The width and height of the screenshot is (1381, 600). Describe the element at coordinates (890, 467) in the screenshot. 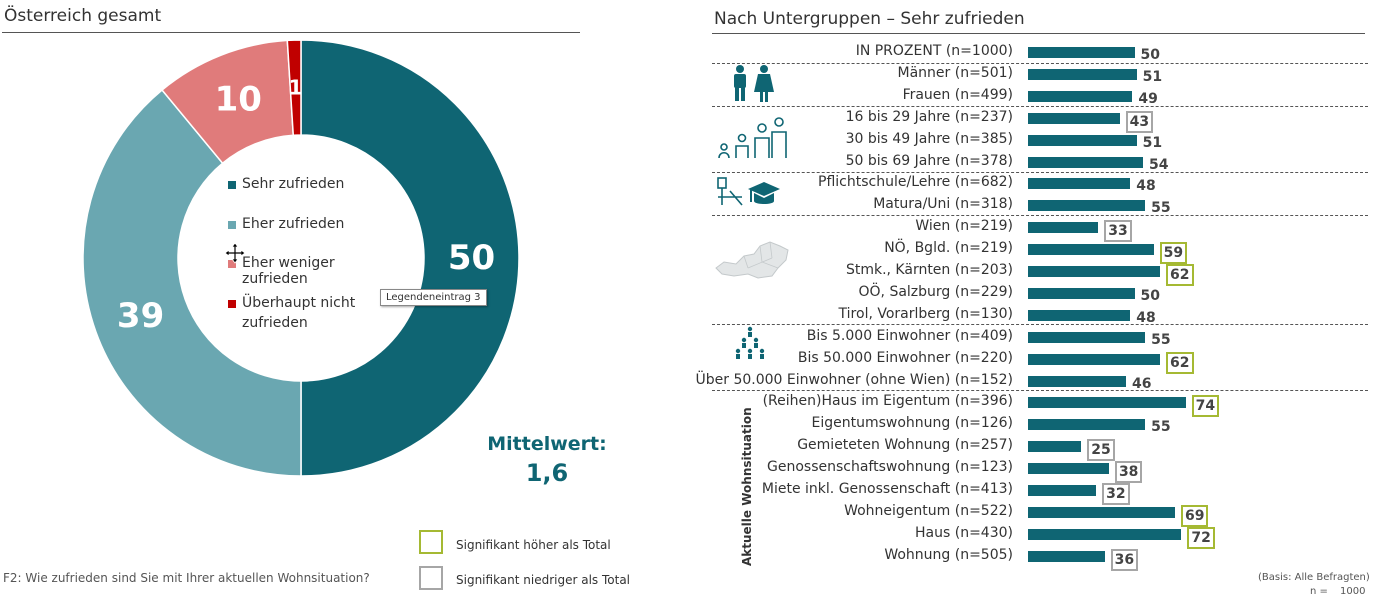

I see `category-label: Genossenschaftswohnung (n=123)` at that location.